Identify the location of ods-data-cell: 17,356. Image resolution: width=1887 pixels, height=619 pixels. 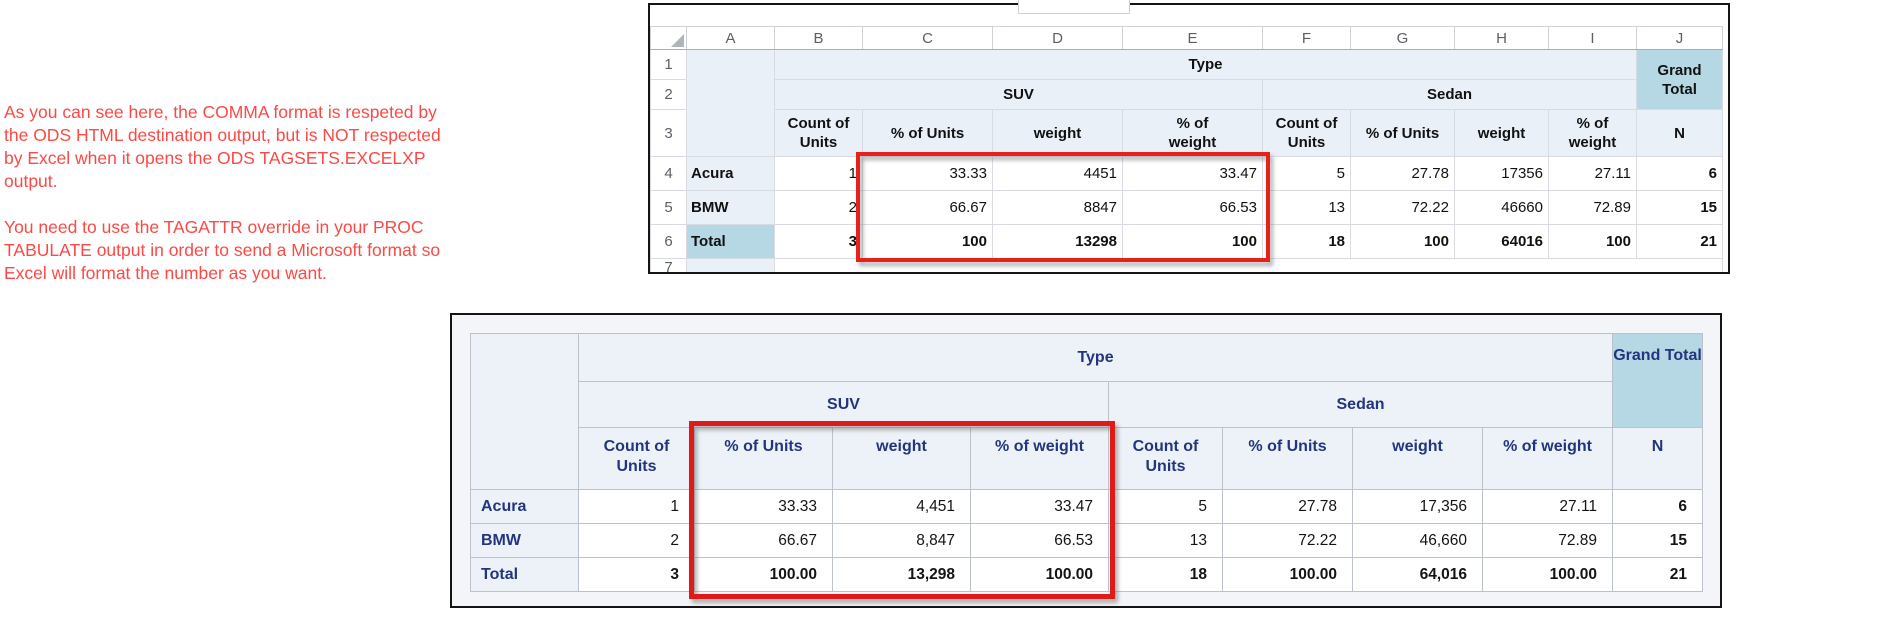
(1417, 506).